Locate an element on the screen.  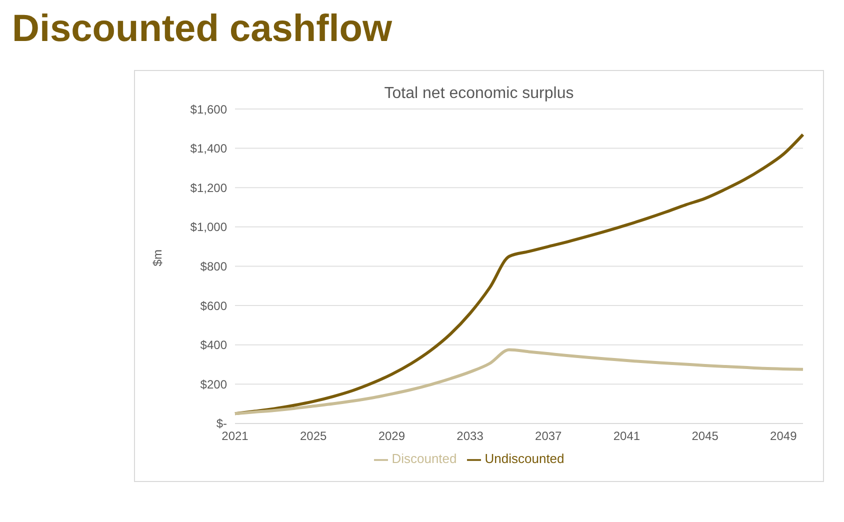
y-tick-label: $600 is located at coordinates (214, 305).